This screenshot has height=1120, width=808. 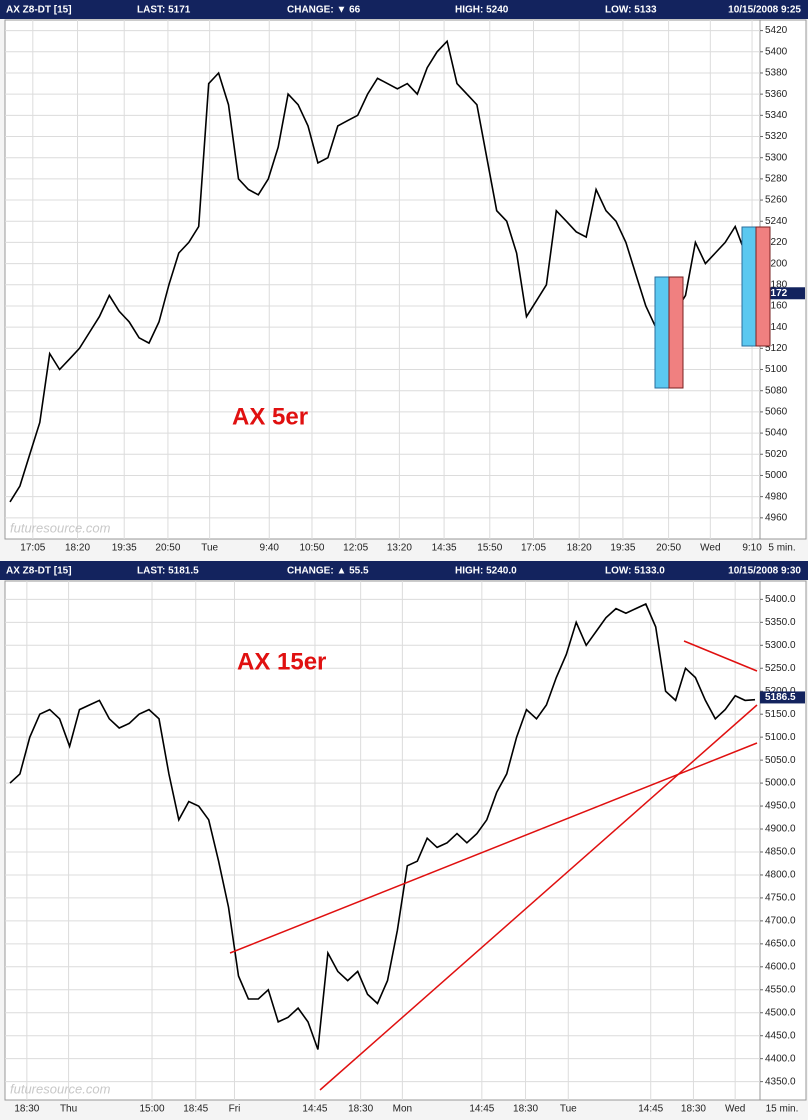 What do you see at coordinates (780, 921) in the screenshot?
I see `y-tick-label: 4700.0` at bounding box center [780, 921].